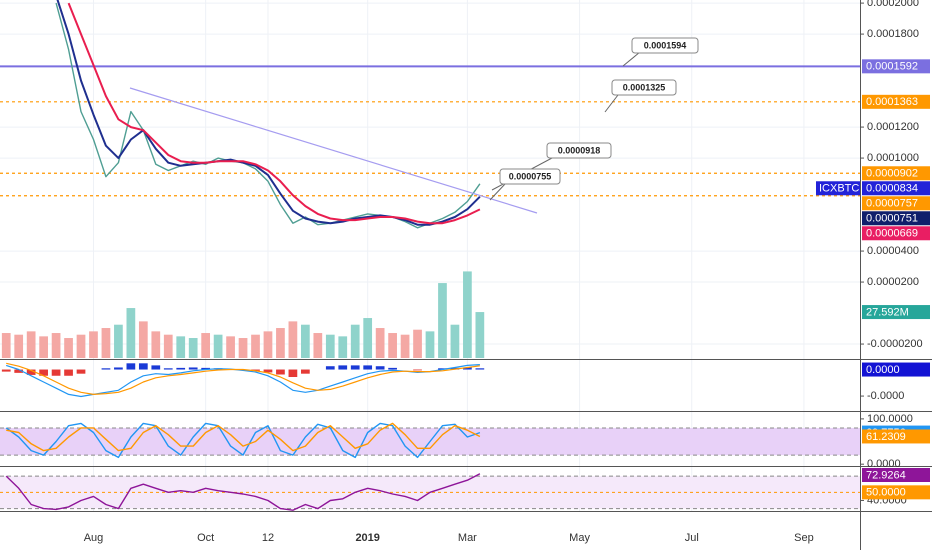 The width and height of the screenshot is (932, 550). What do you see at coordinates (367, 538) in the screenshot?
I see `x-tick-label: 2019` at bounding box center [367, 538].